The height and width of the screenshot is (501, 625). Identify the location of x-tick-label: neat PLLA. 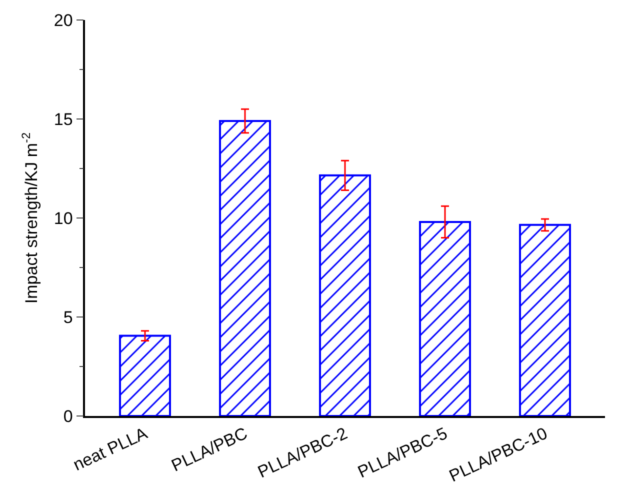
(110, 449).